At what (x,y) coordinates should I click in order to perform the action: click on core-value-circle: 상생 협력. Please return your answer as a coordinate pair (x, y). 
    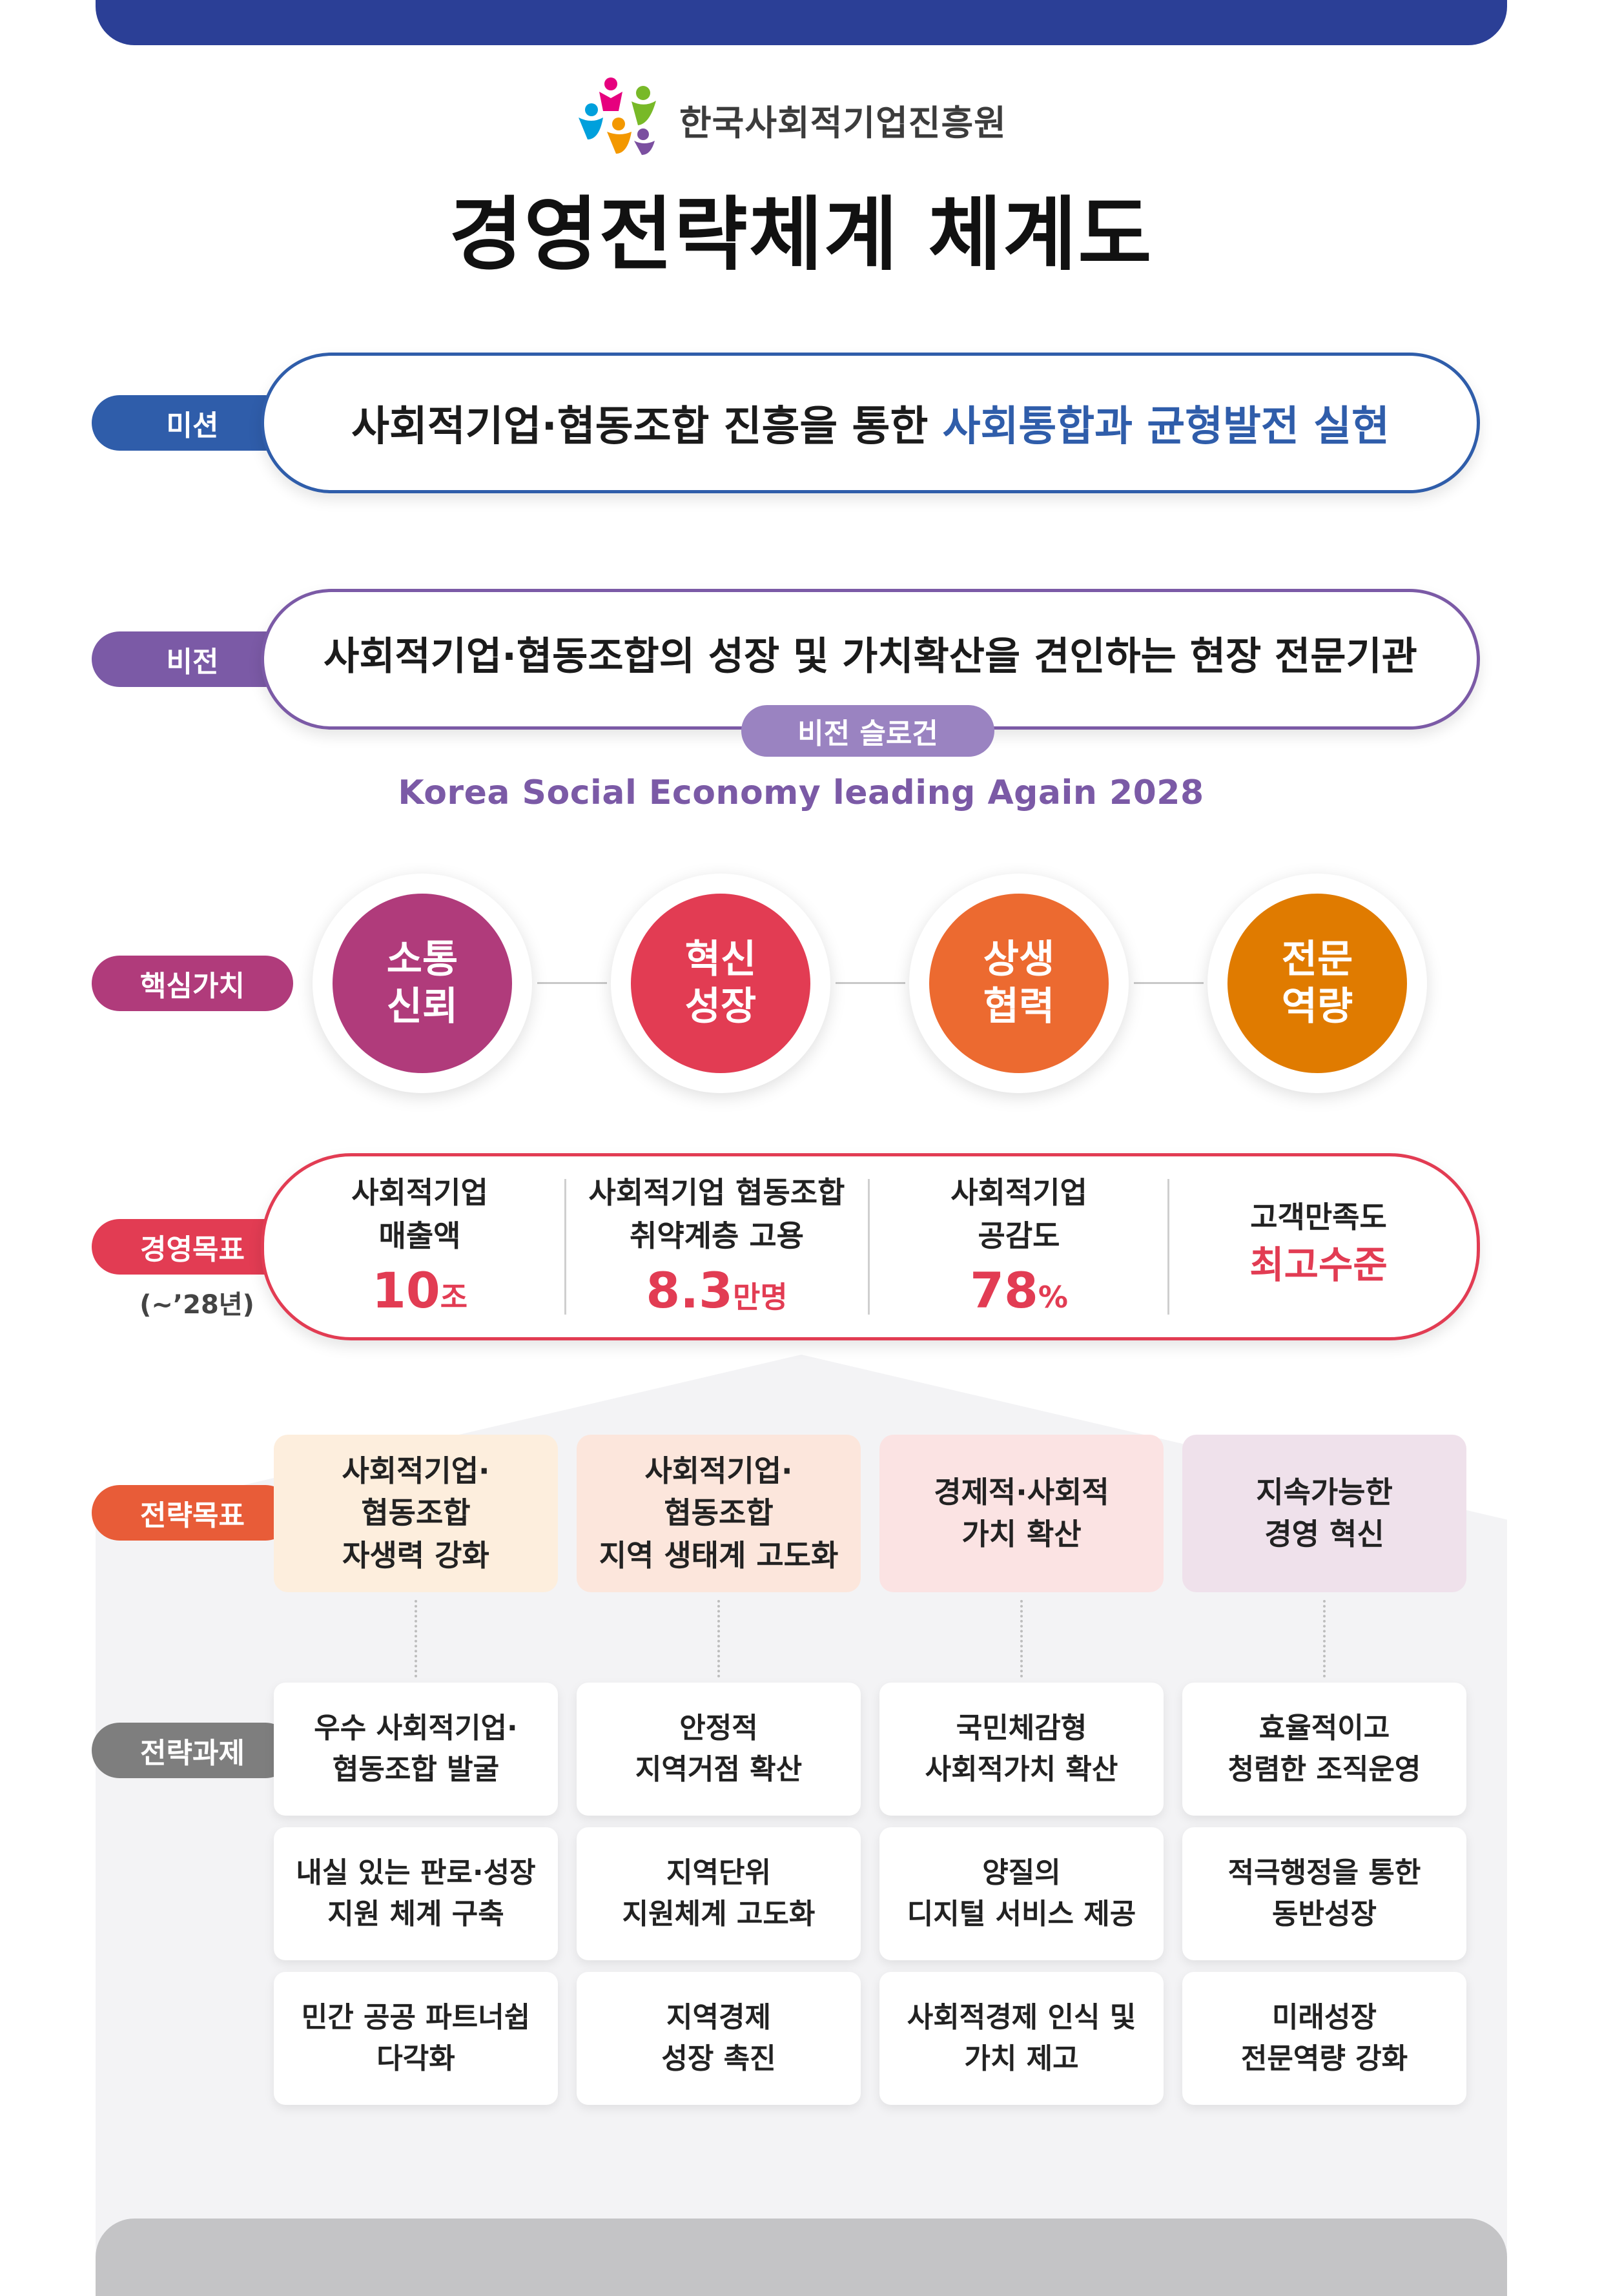
    Looking at the image, I should click on (1019, 983).